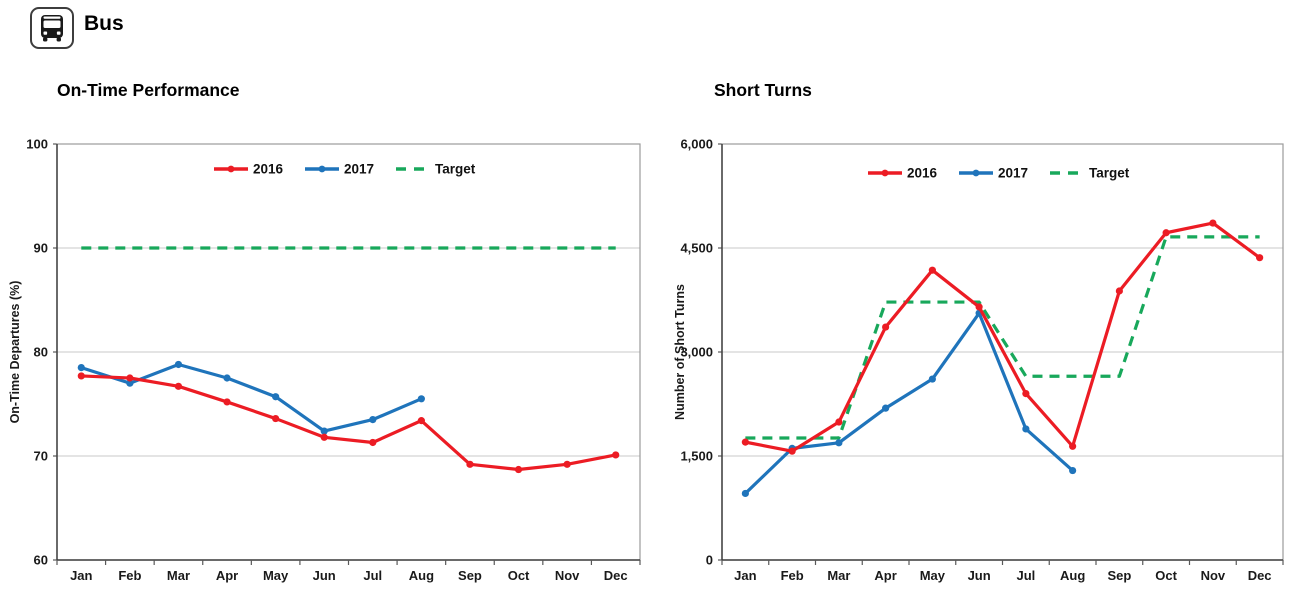 This screenshot has width=1295, height=603. What do you see at coordinates (647, 30) in the screenshot?
I see `header: Bus` at bounding box center [647, 30].